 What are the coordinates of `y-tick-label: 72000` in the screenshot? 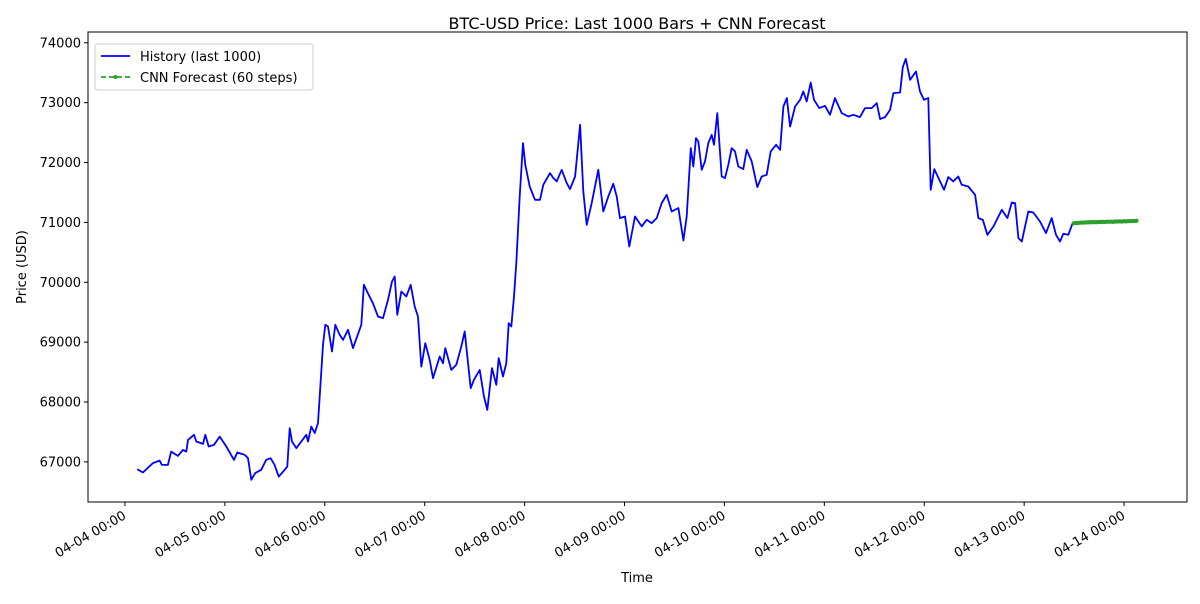 It's located at (60, 163).